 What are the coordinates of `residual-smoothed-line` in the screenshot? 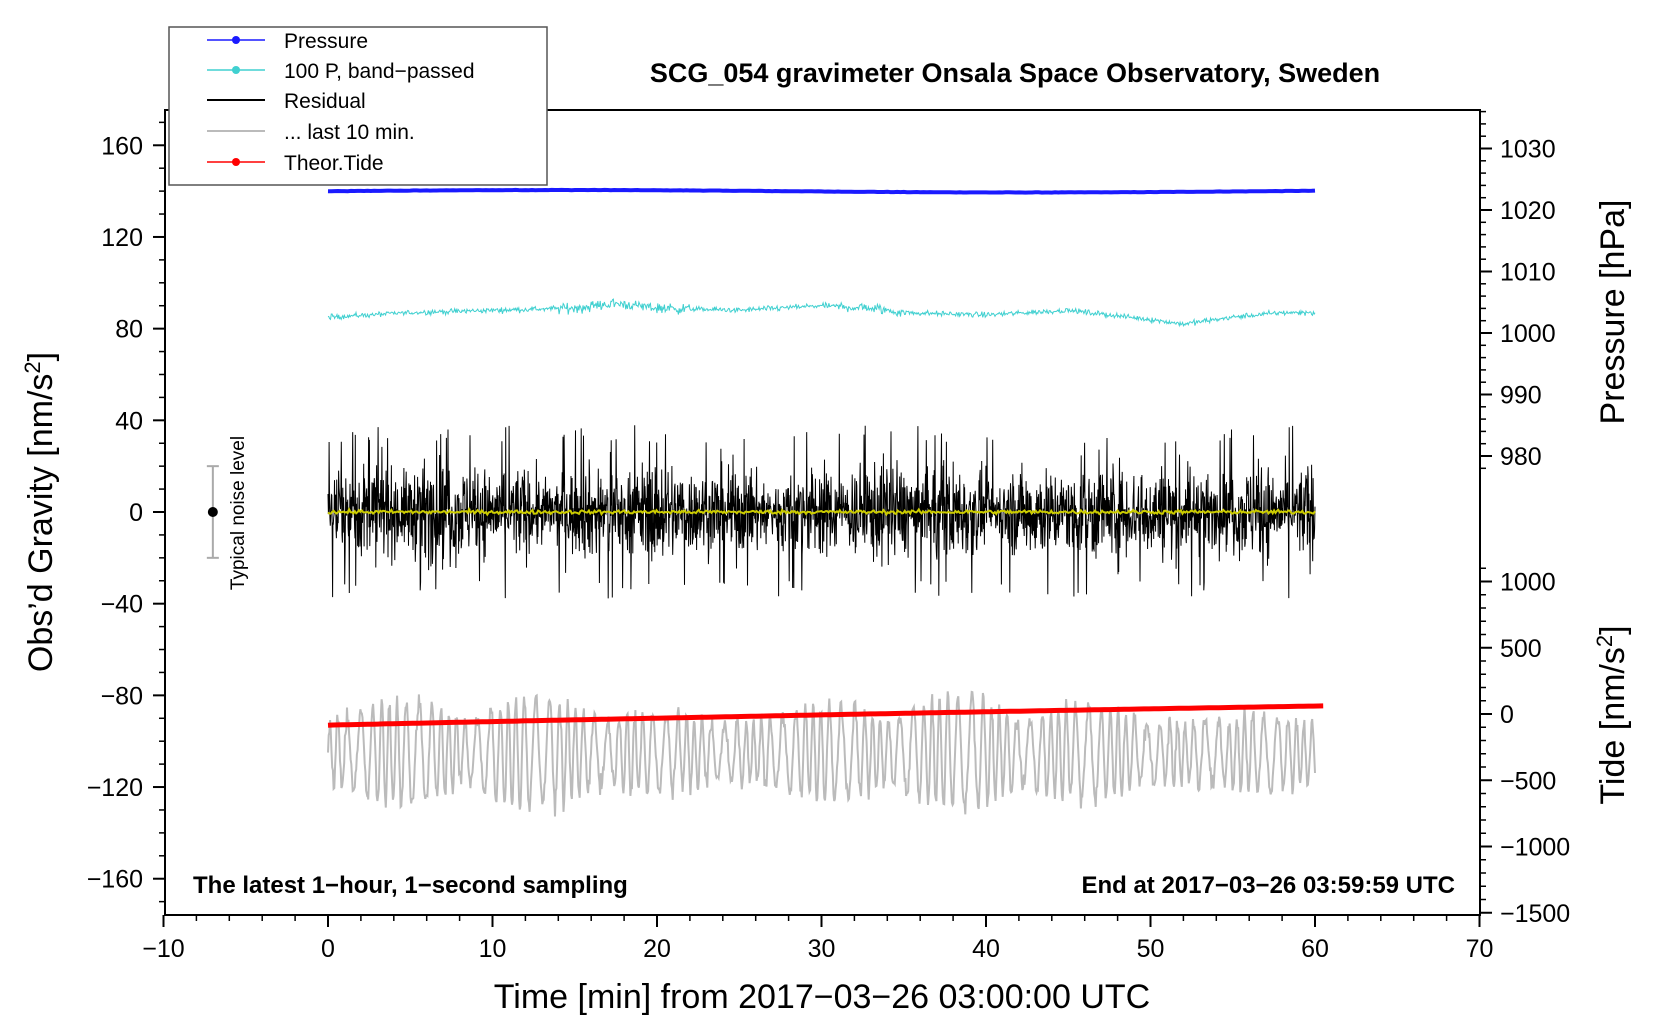 It's located at (821, 511).